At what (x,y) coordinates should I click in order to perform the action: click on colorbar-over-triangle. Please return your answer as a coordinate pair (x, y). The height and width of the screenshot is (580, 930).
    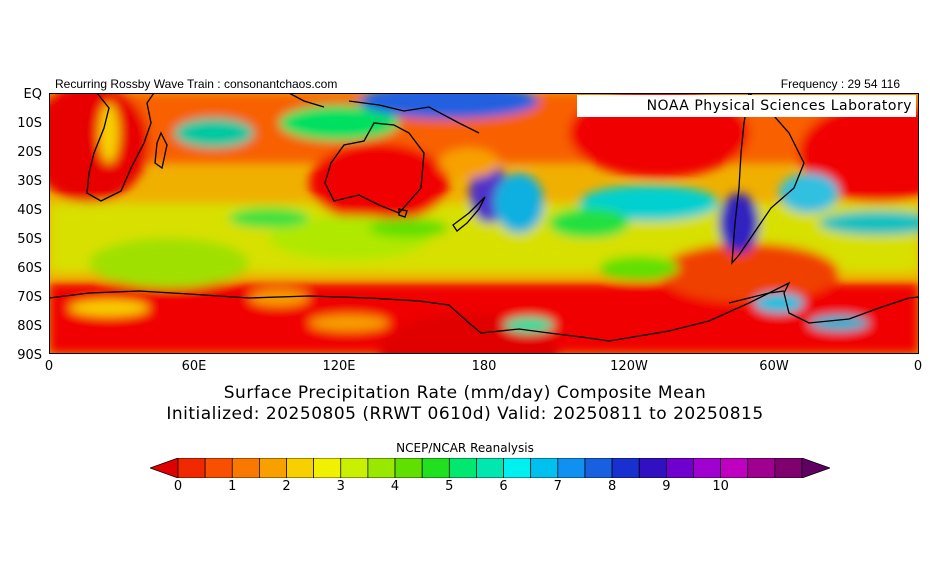
    Looking at the image, I should click on (815, 468).